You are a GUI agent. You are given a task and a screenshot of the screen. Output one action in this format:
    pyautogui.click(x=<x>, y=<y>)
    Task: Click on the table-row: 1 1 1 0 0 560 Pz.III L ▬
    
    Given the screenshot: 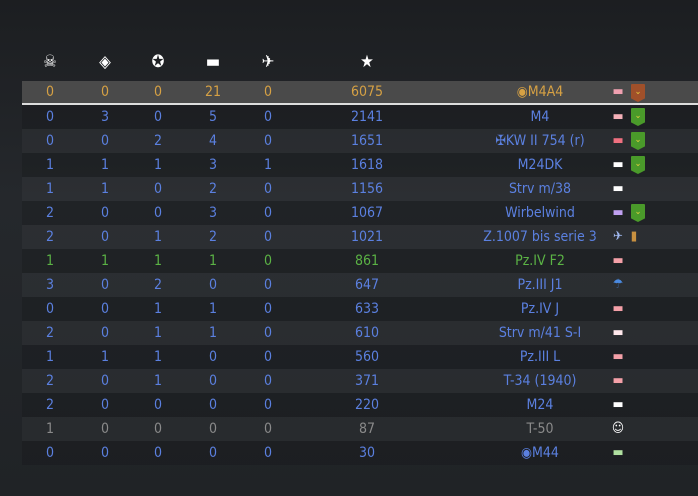 What is the action you would take?
    pyautogui.click(x=360, y=357)
    